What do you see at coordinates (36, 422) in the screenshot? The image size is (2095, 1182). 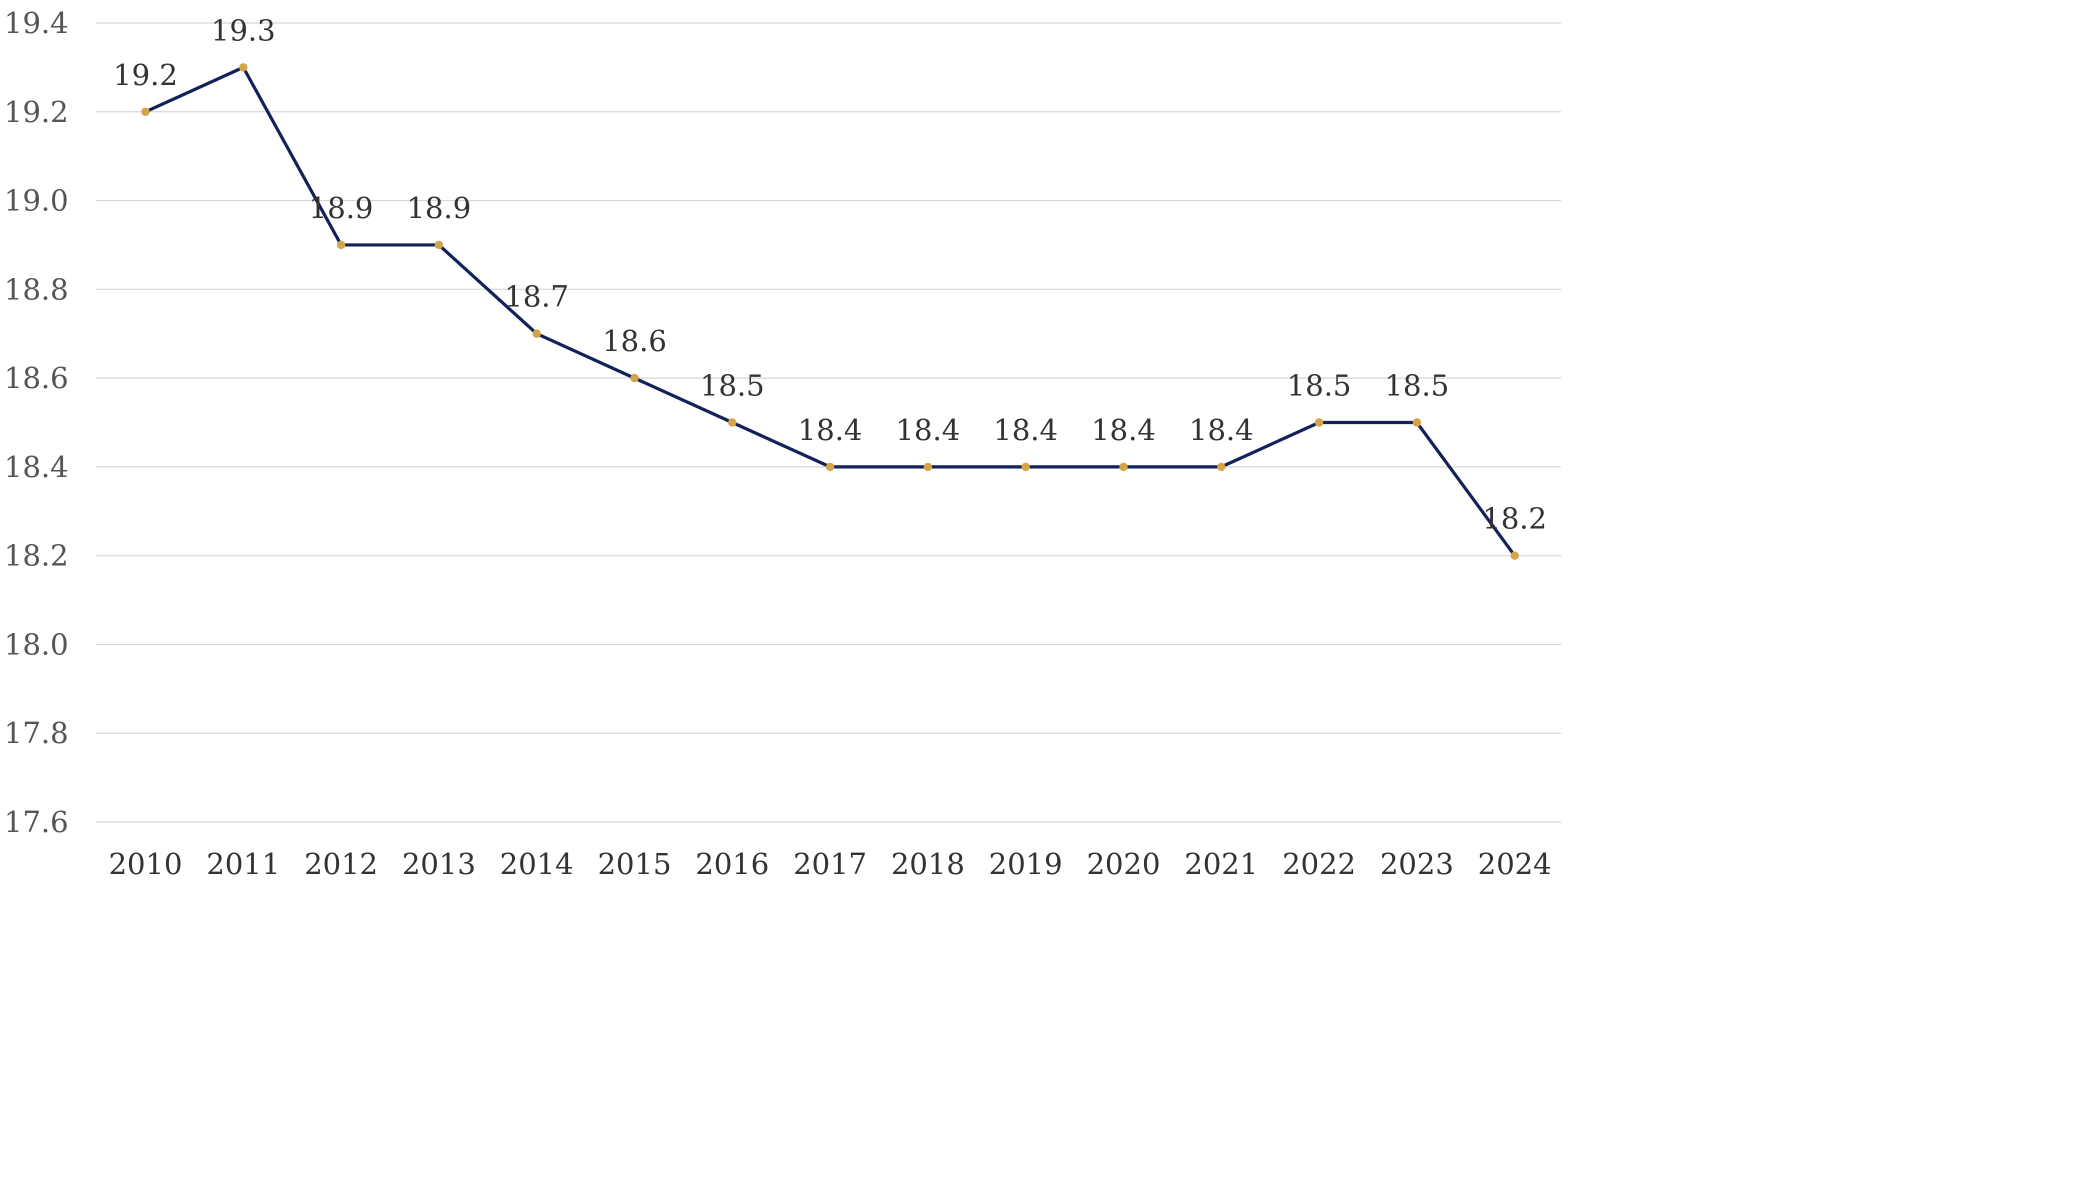 I see `y-axis-tick-labels: 17.6 17.8 18.0 18.2 18.4 18.6 18.8 19.0 19.2 19.4` at bounding box center [36, 422].